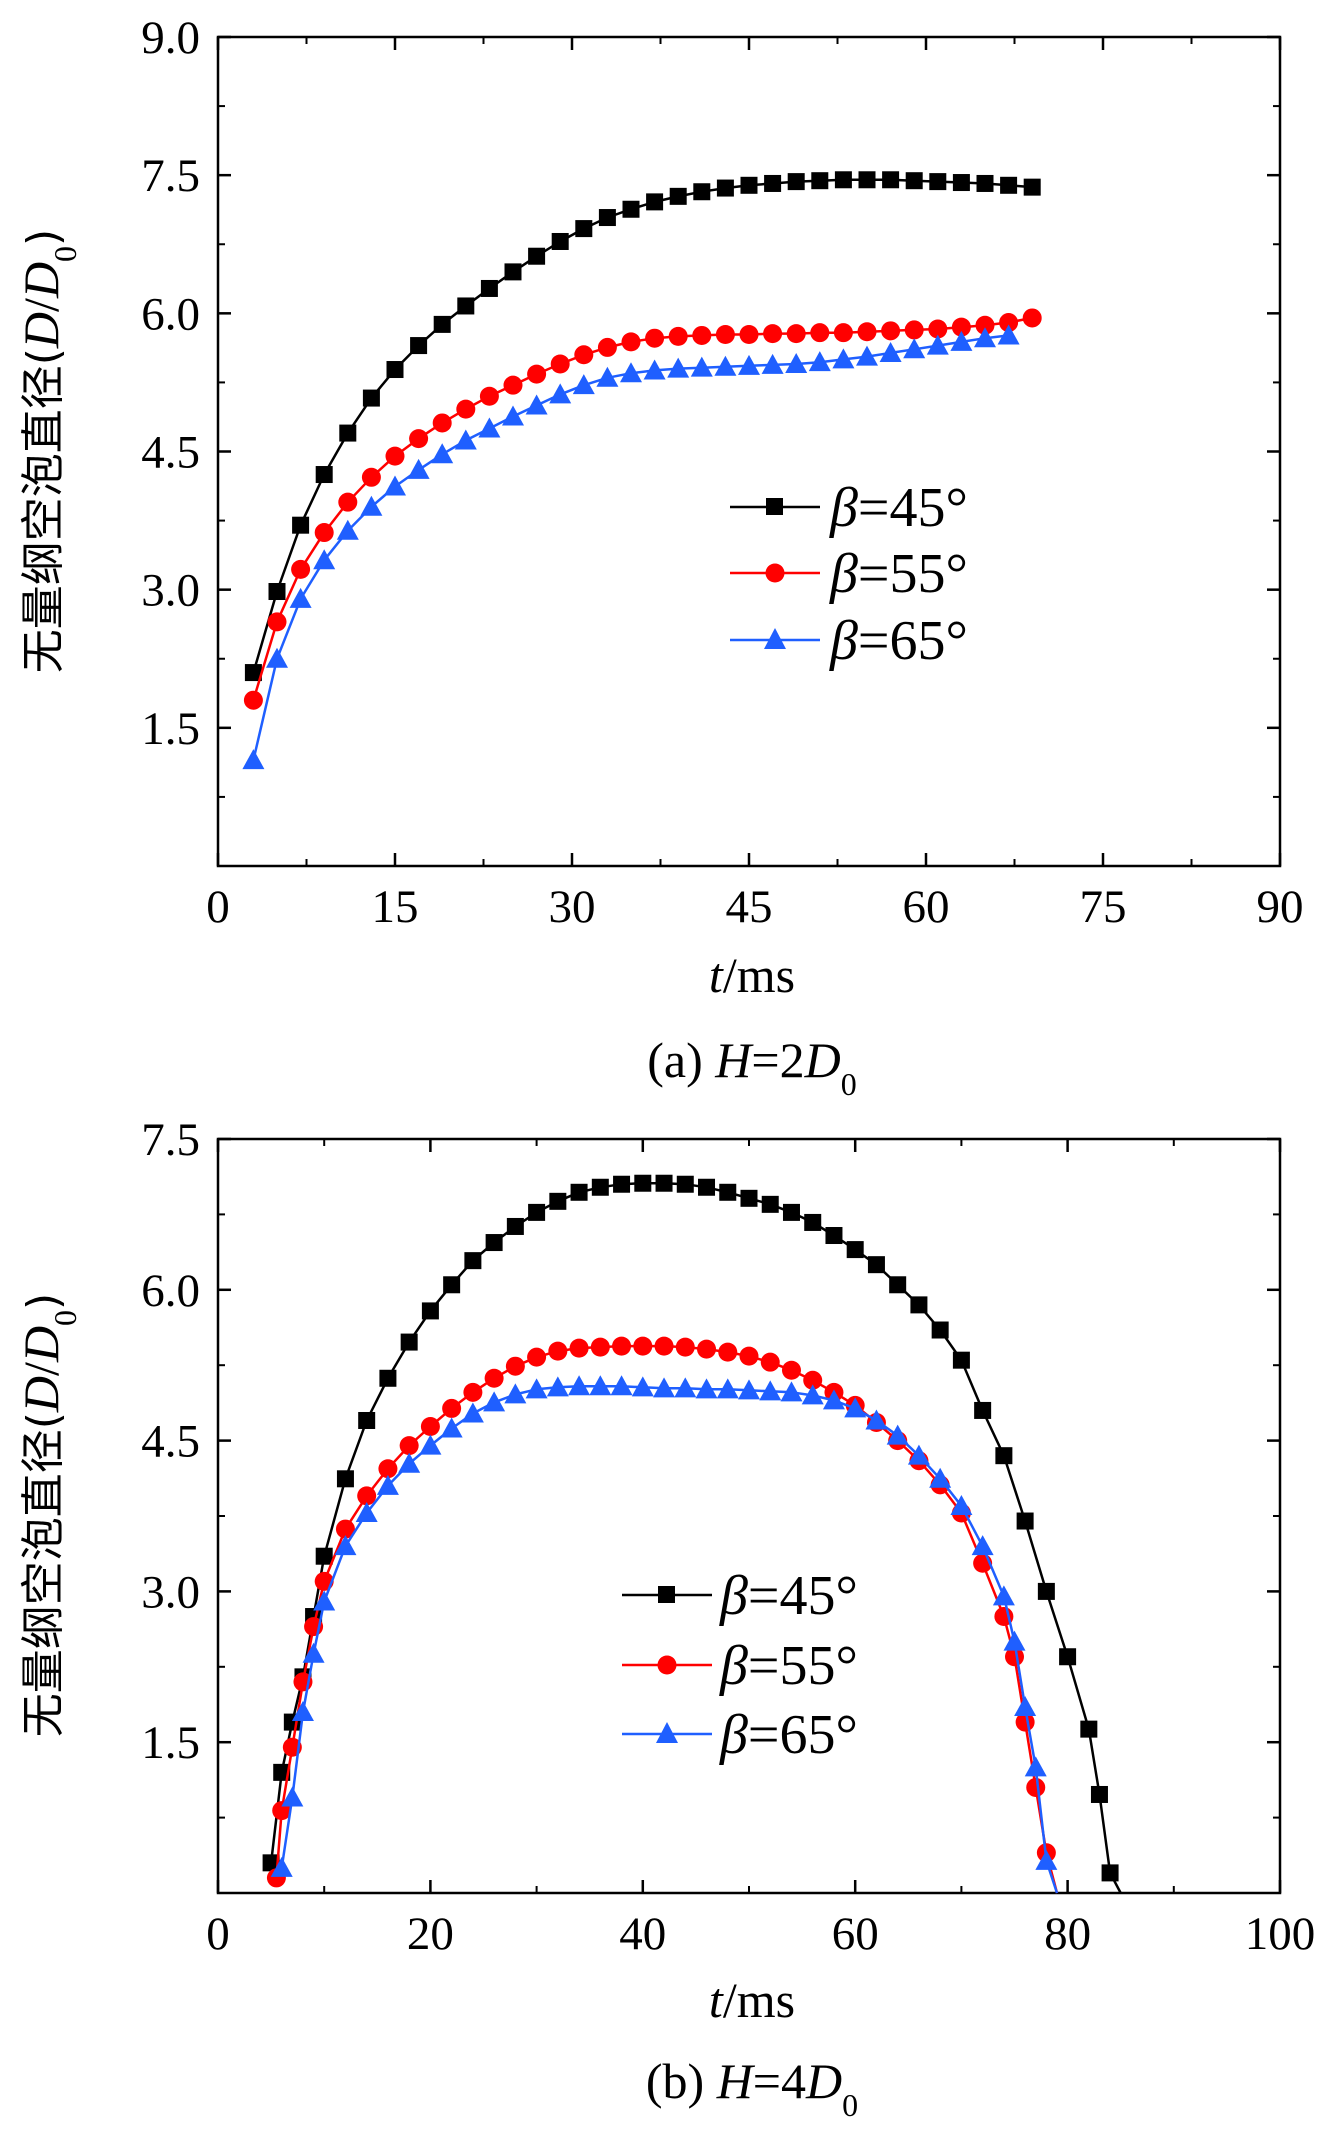  Describe the element at coordinates (843, 641) in the screenshot. I see `legend-label-65-sym: β` at that location.